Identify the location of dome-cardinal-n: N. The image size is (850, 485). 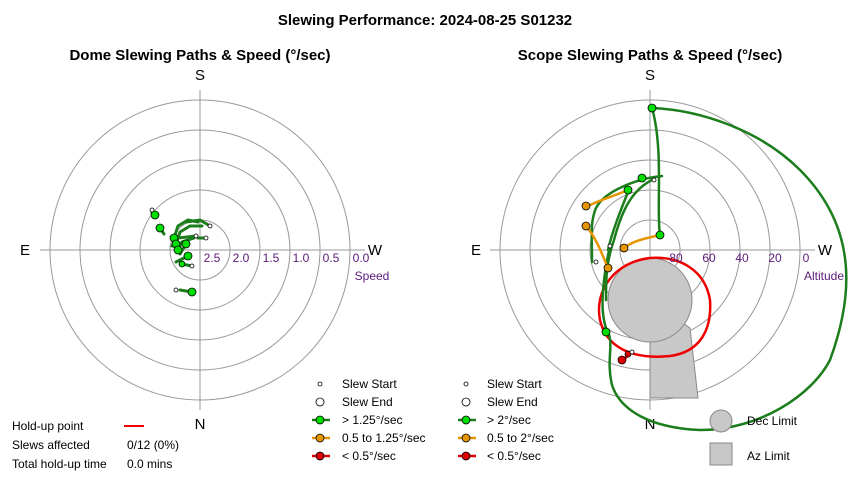
(200, 424).